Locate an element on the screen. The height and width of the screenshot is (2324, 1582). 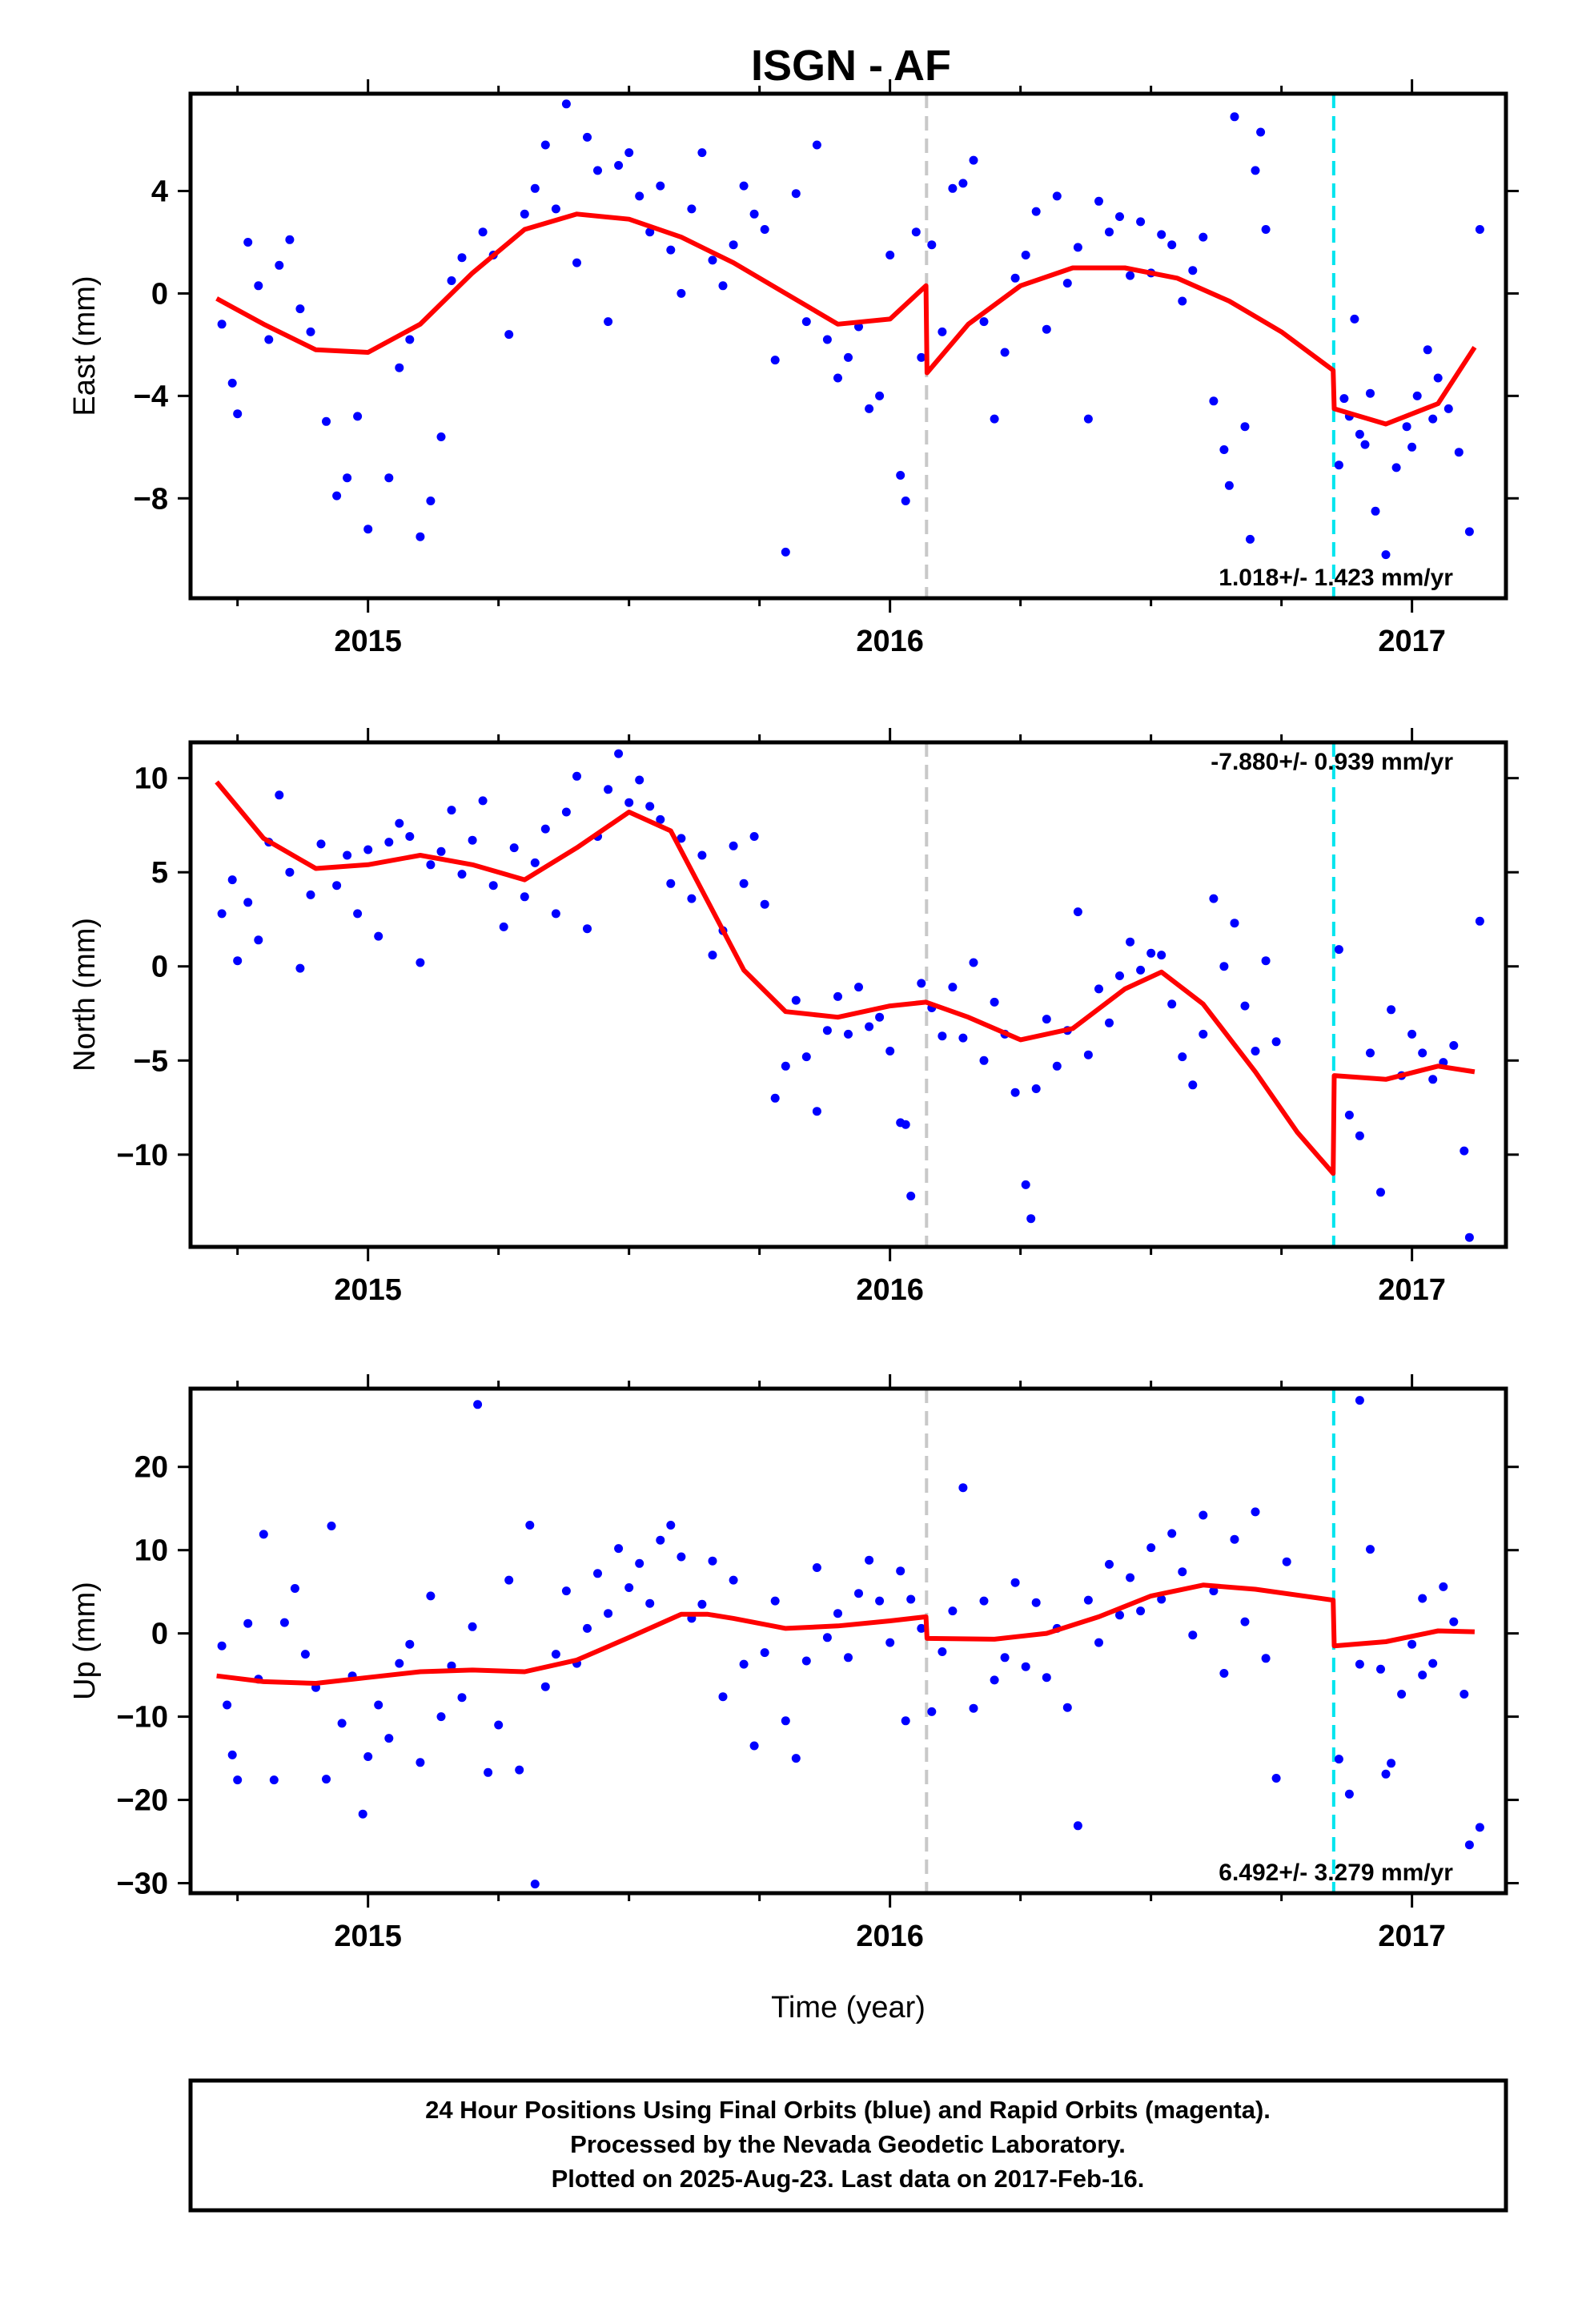
model-fit-line is located at coordinates (846, 1634).